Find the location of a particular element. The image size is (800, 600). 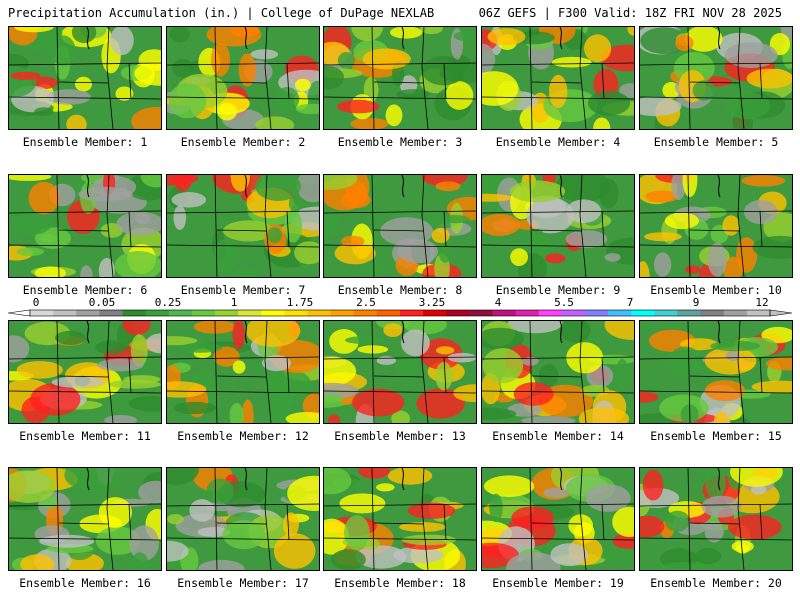

colorbar-max-arrow is located at coordinates (781, 313).